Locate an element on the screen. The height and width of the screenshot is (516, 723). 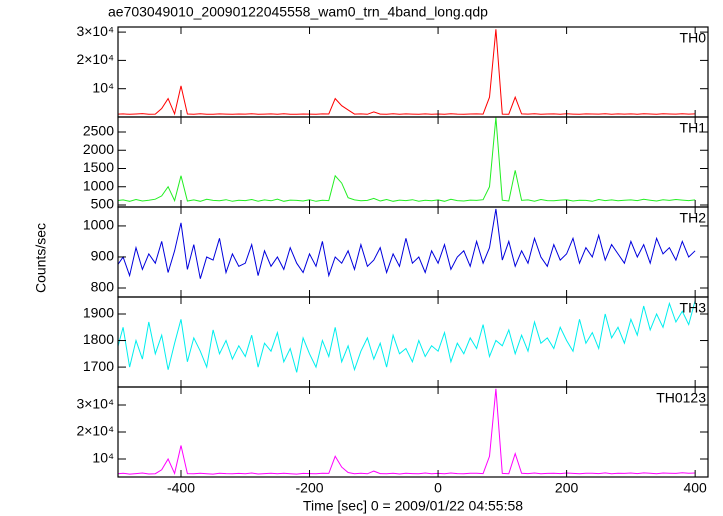
x-tick-label: 400 is located at coordinates (695, 488).